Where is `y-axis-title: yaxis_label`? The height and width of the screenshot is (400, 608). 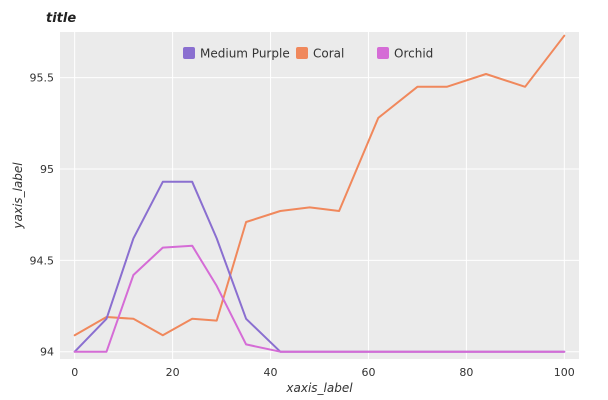
y-axis-title: yaxis_label is located at coordinates (18, 196).